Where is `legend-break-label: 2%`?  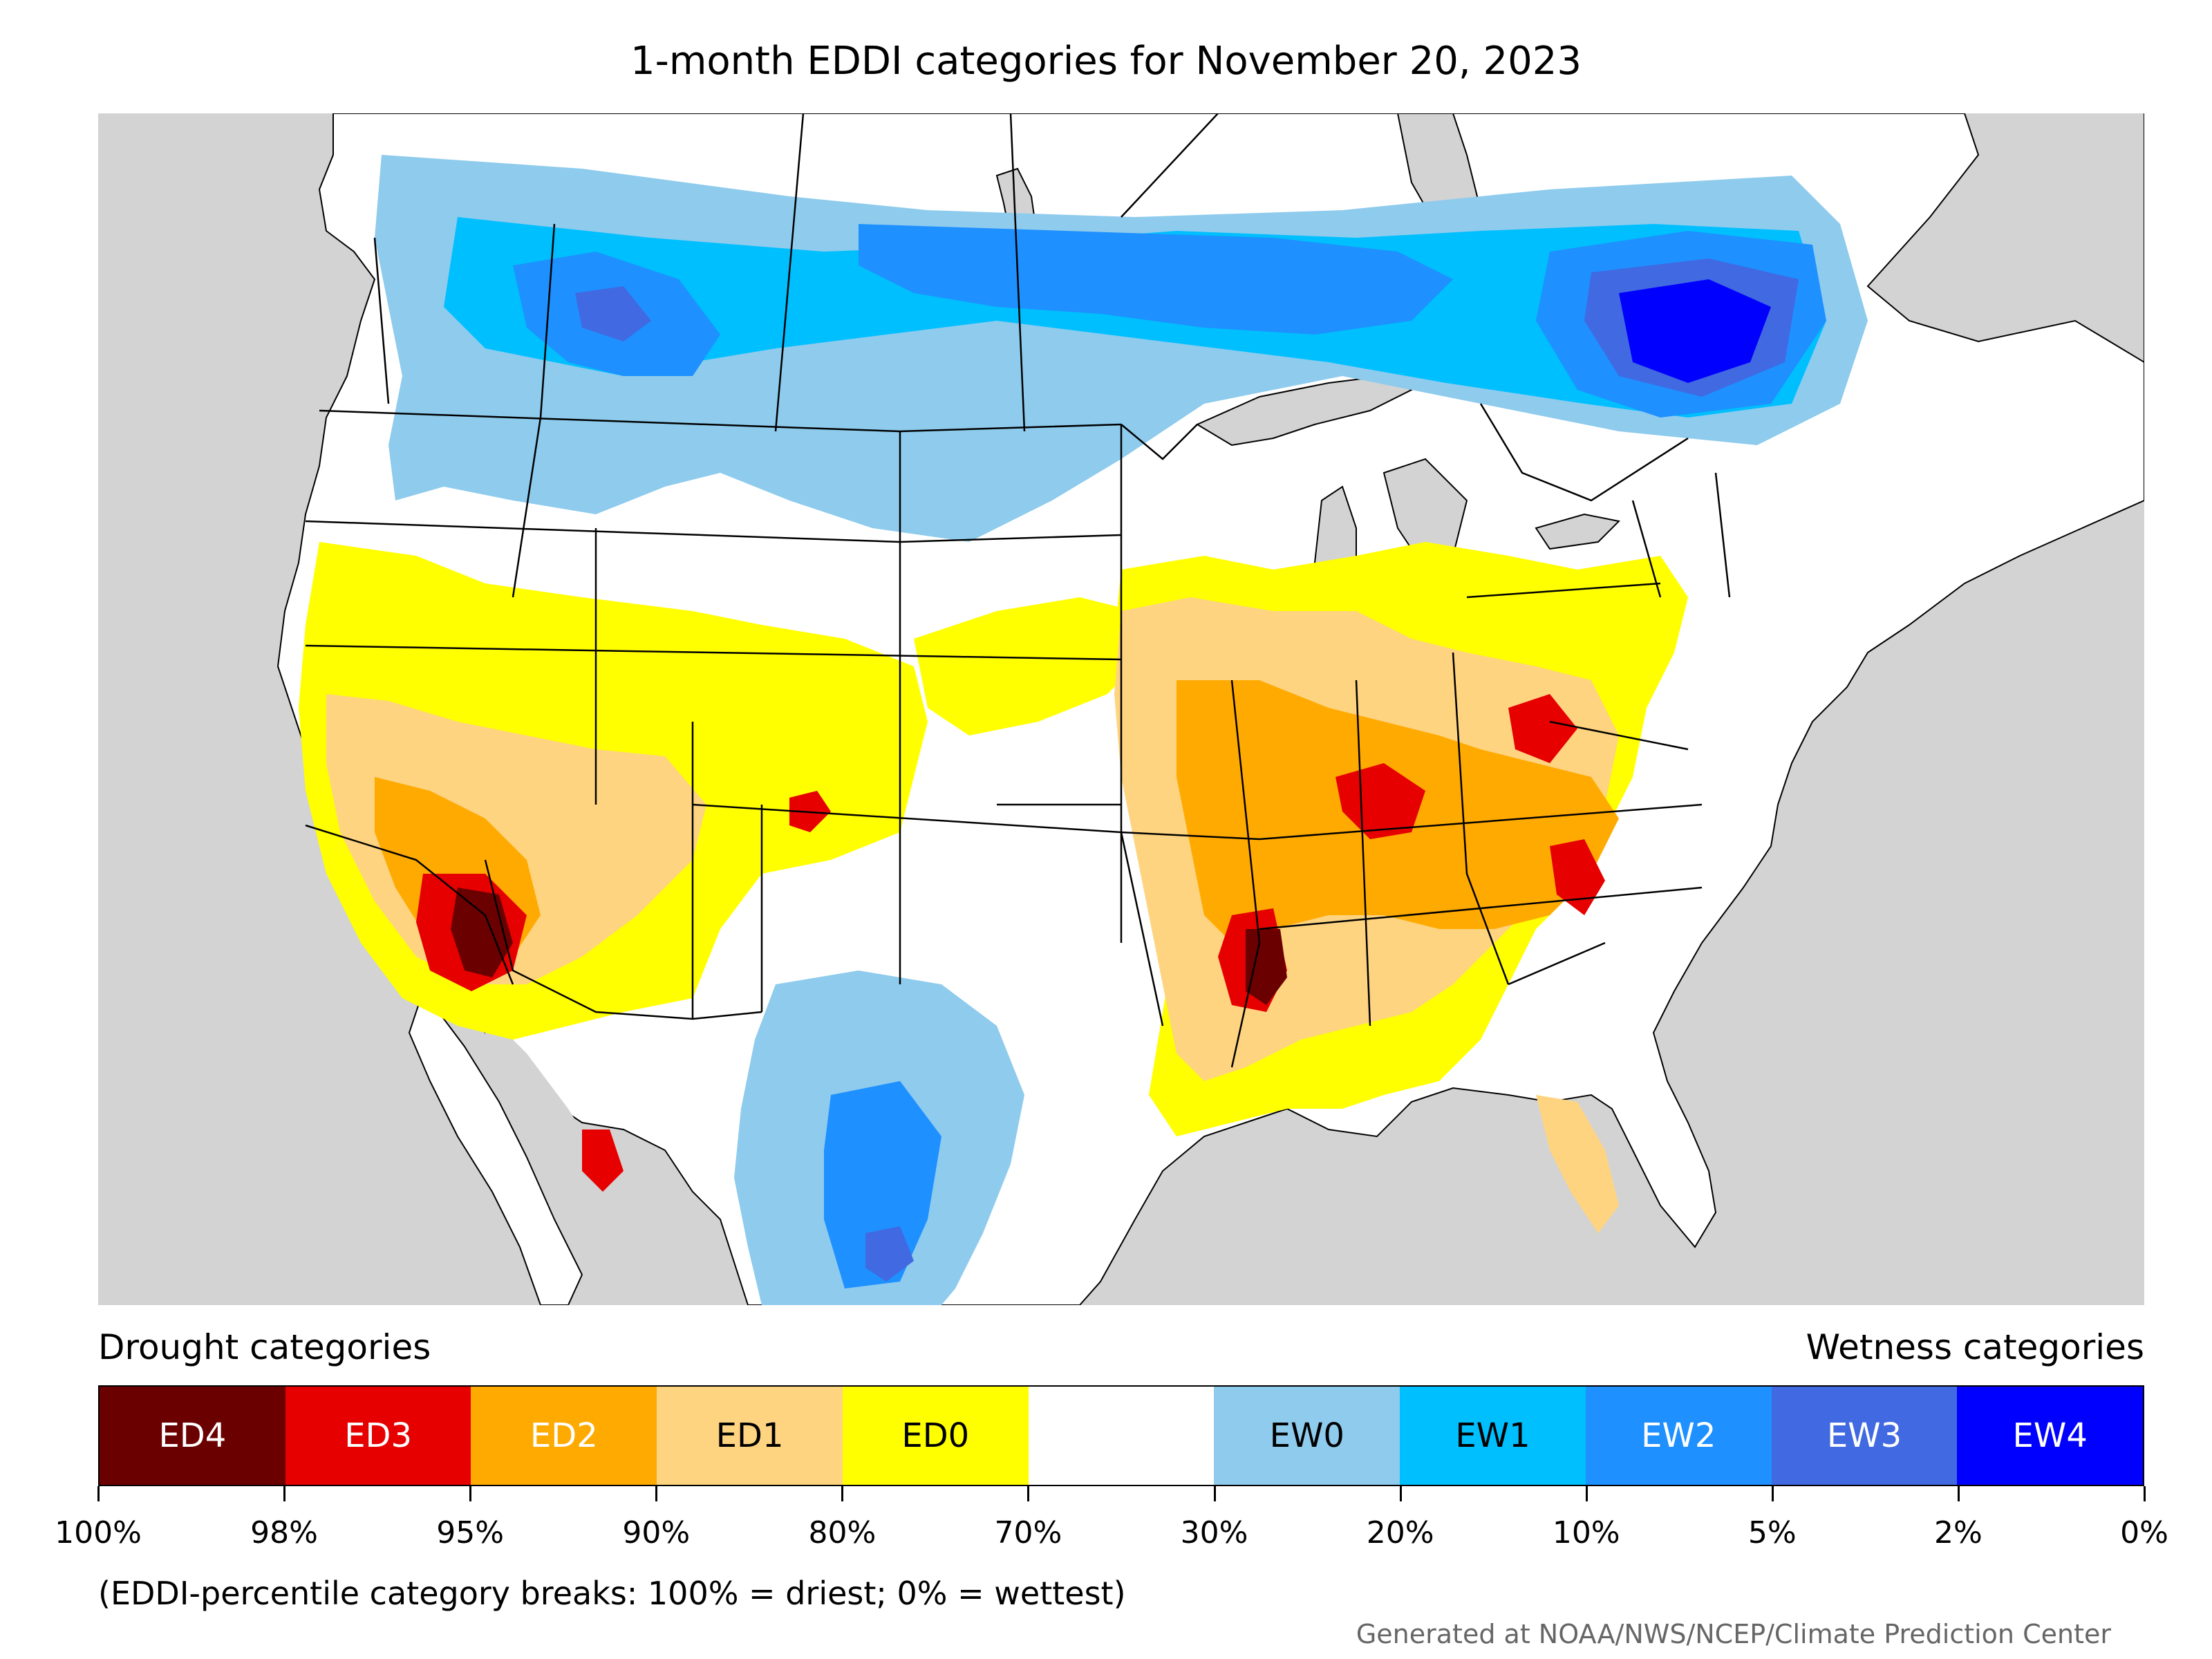
legend-break-label: 2% is located at coordinates (1958, 1532).